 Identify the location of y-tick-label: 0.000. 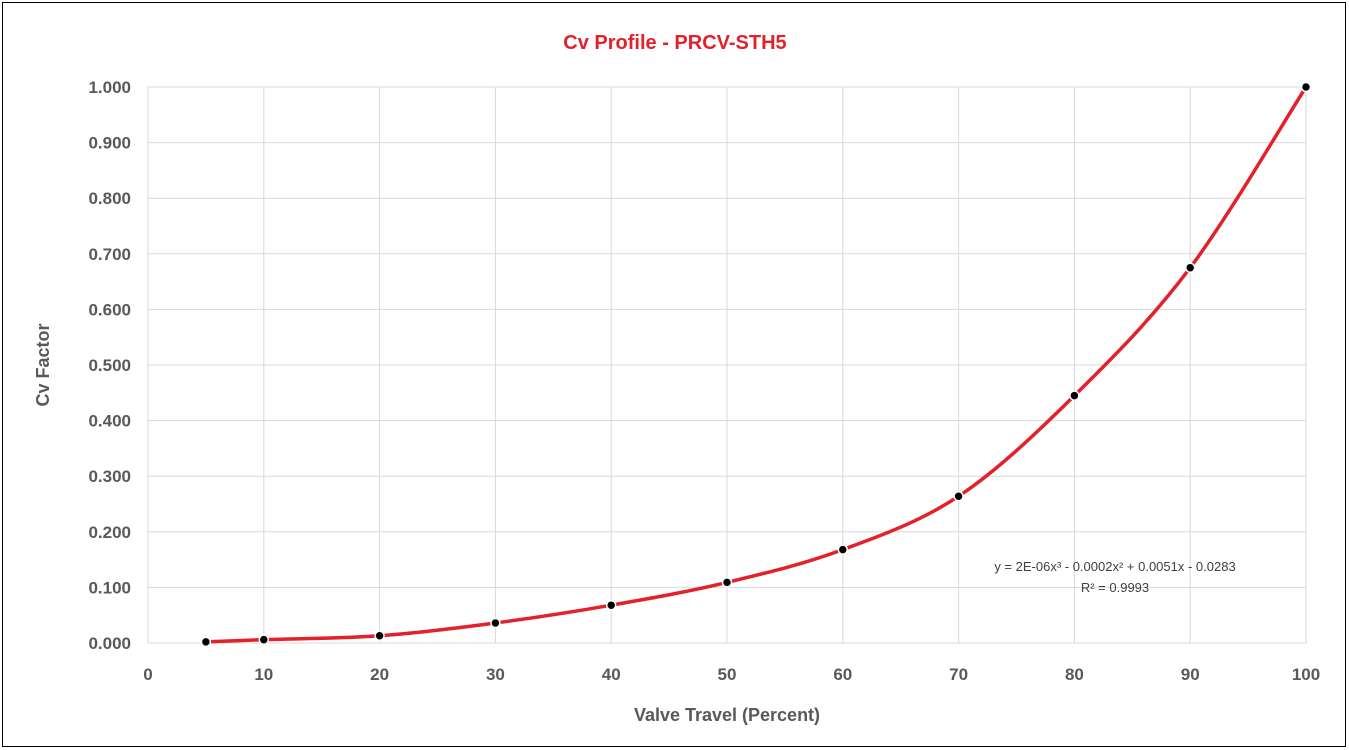
(109, 643).